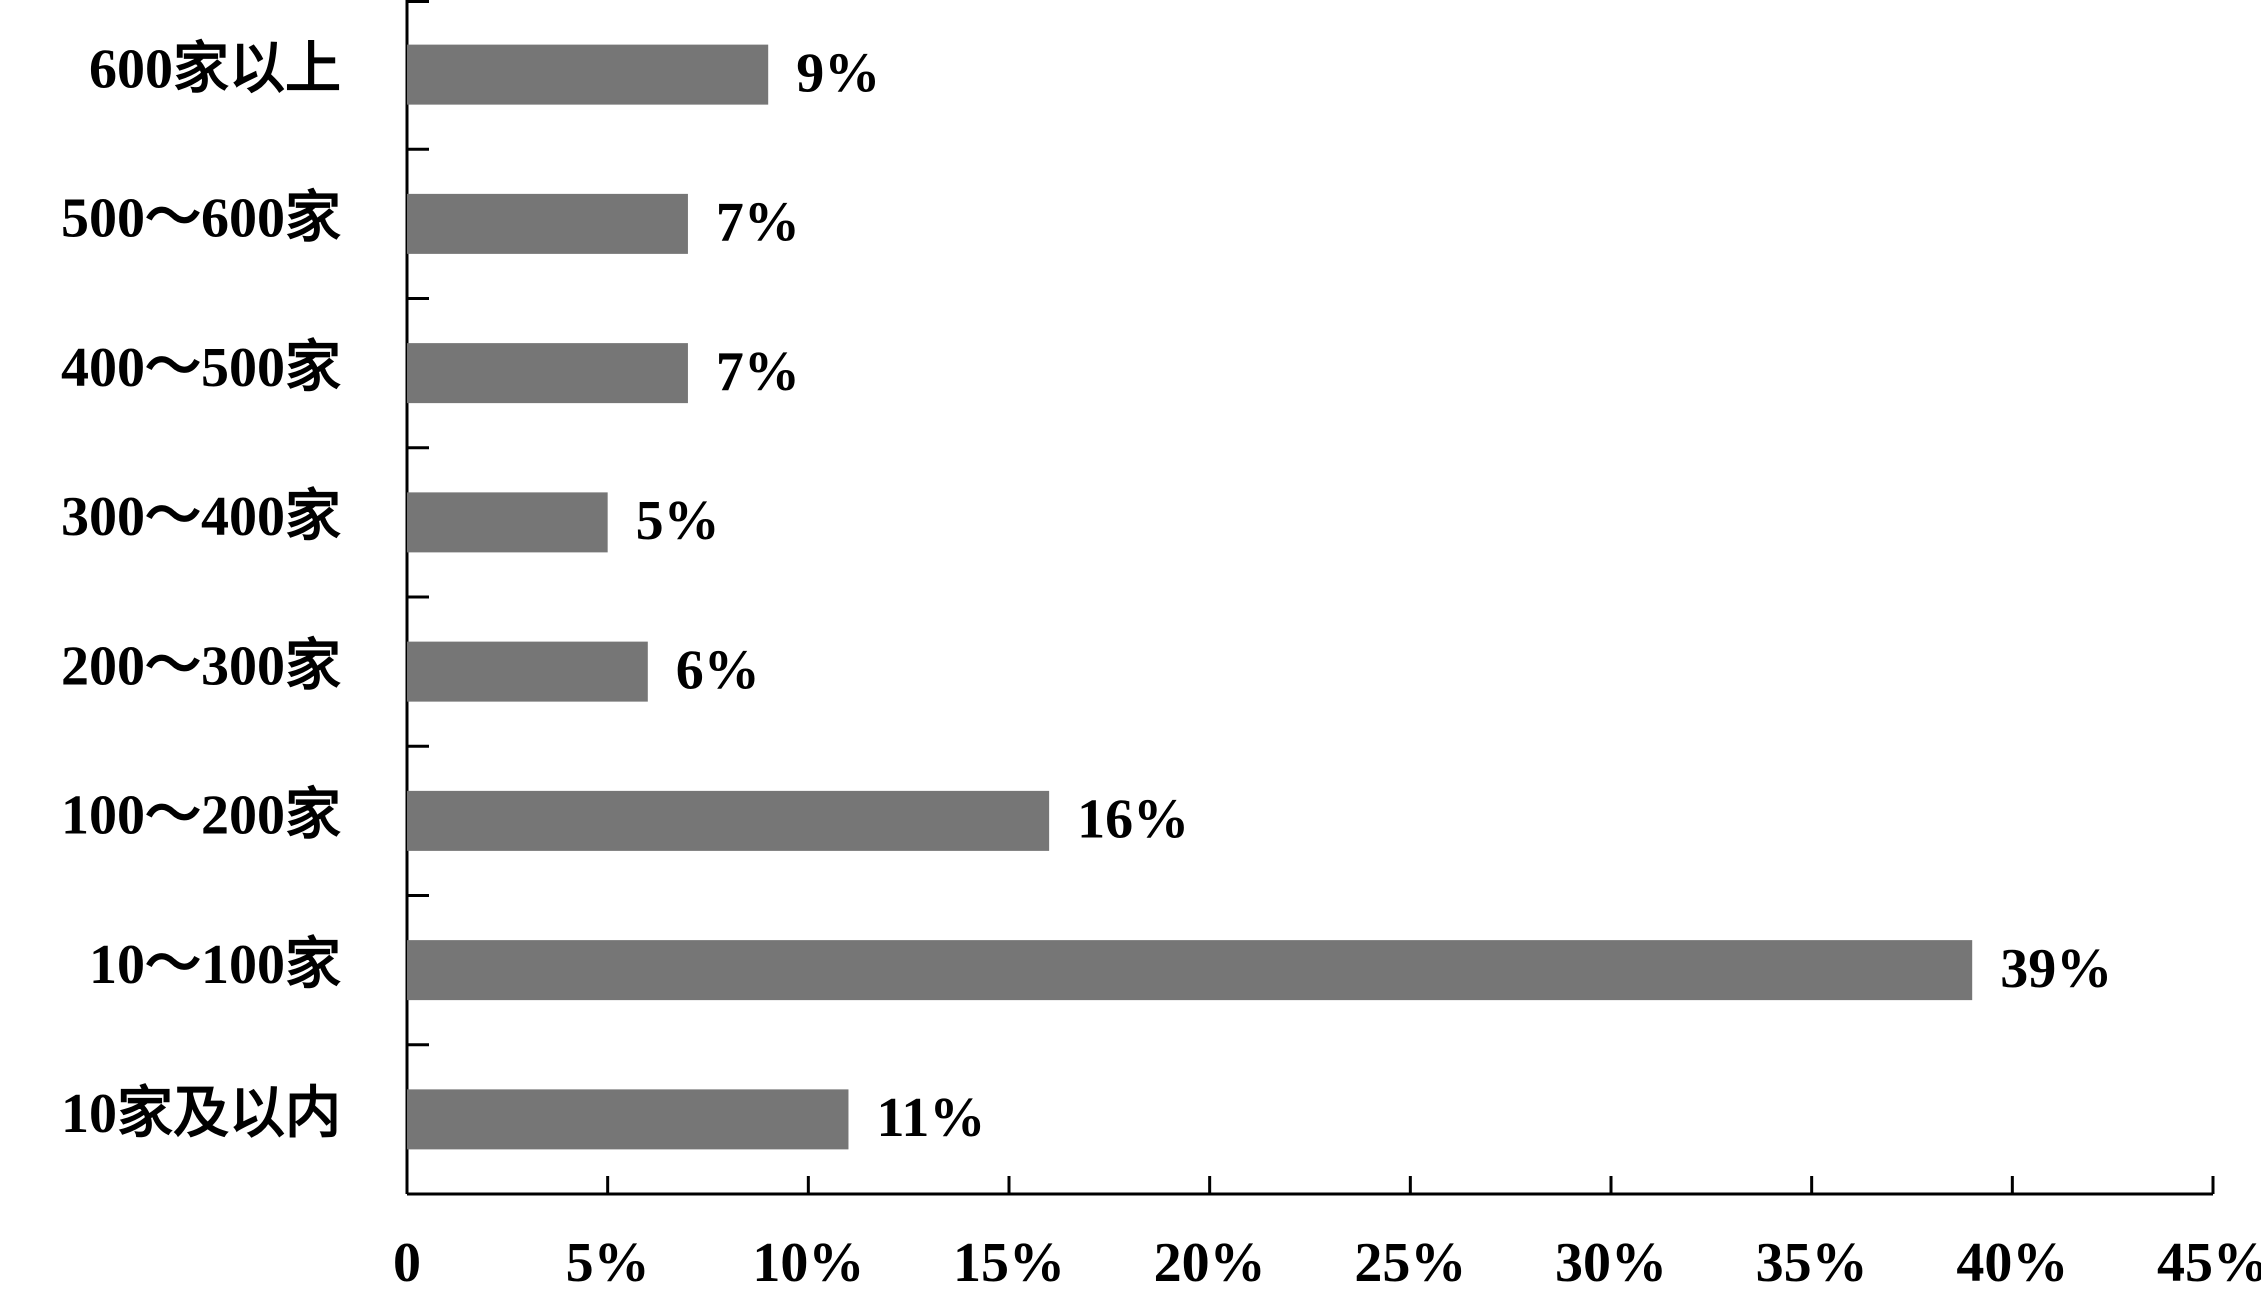 The height and width of the screenshot is (1292, 2261). I want to click on x-tick-label: 40%, so click(2012, 1262).